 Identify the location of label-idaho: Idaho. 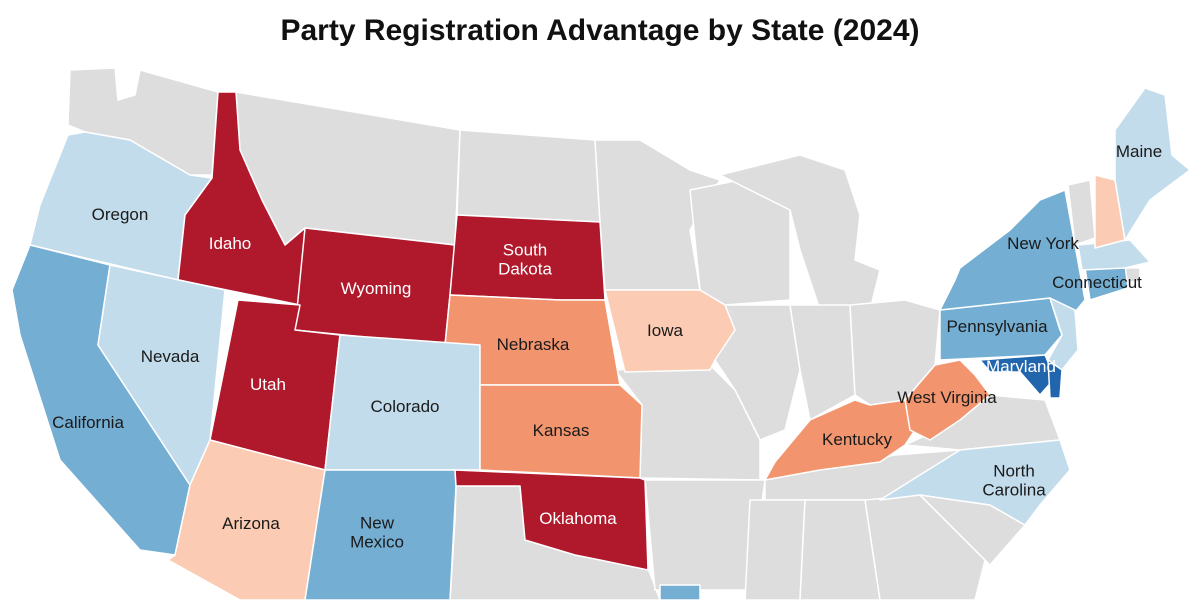
(230, 243).